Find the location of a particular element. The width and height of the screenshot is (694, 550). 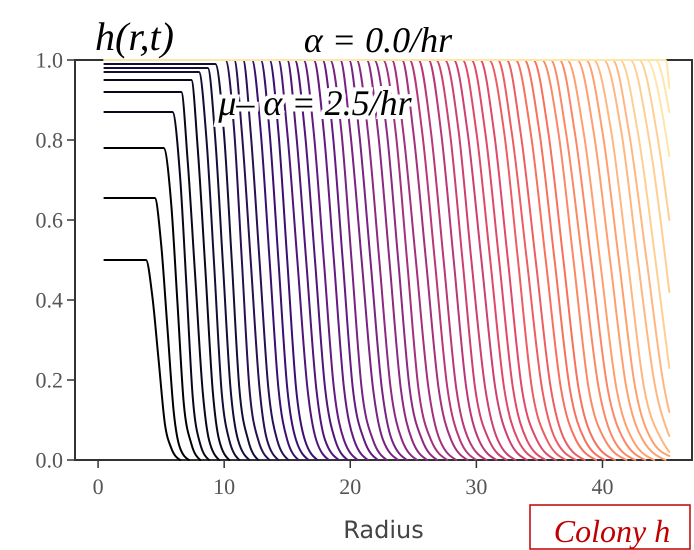

x-axis-title: Radius is located at coordinates (383, 530).